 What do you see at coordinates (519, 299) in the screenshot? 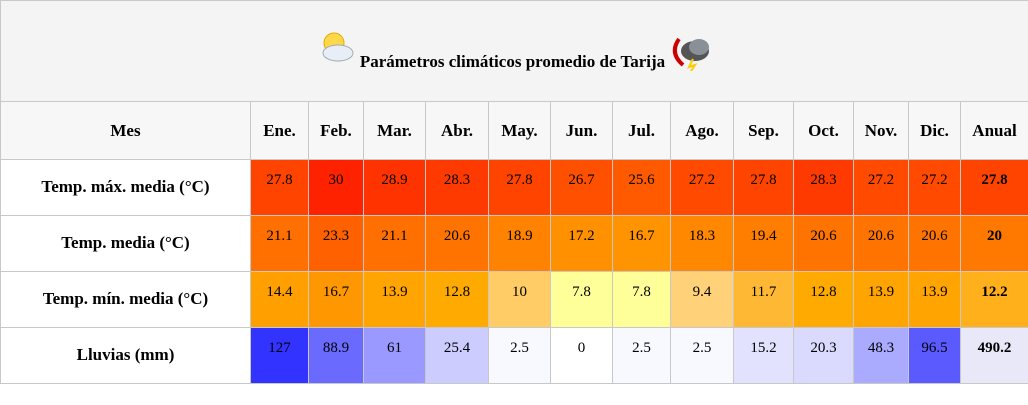
I see `value-cell: 10` at bounding box center [519, 299].